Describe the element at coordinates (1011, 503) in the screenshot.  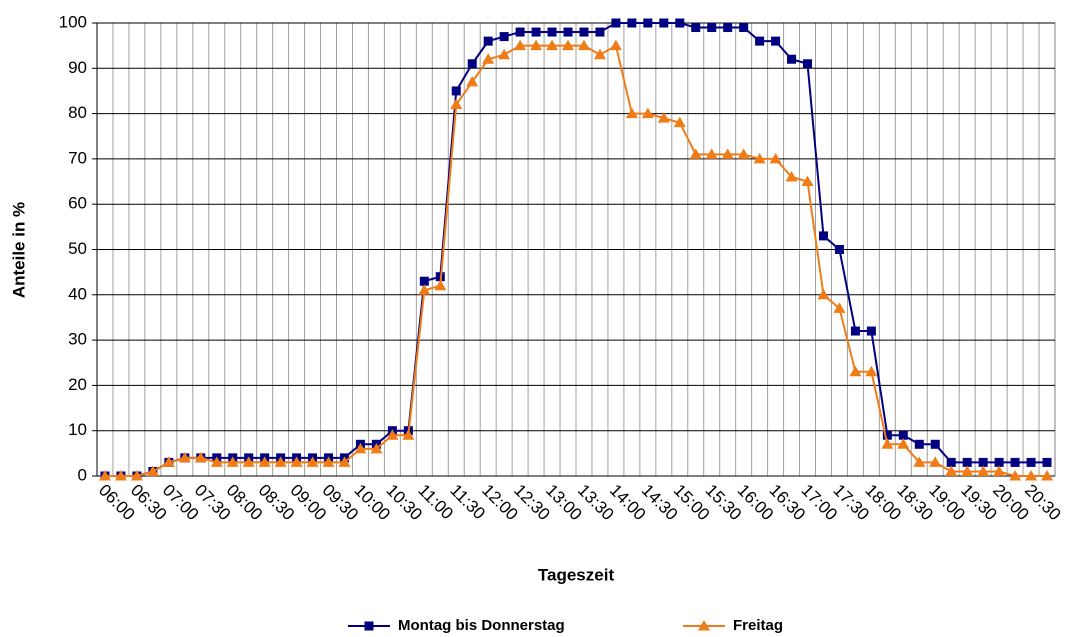
I see `x-tick-label: 20:00` at that location.